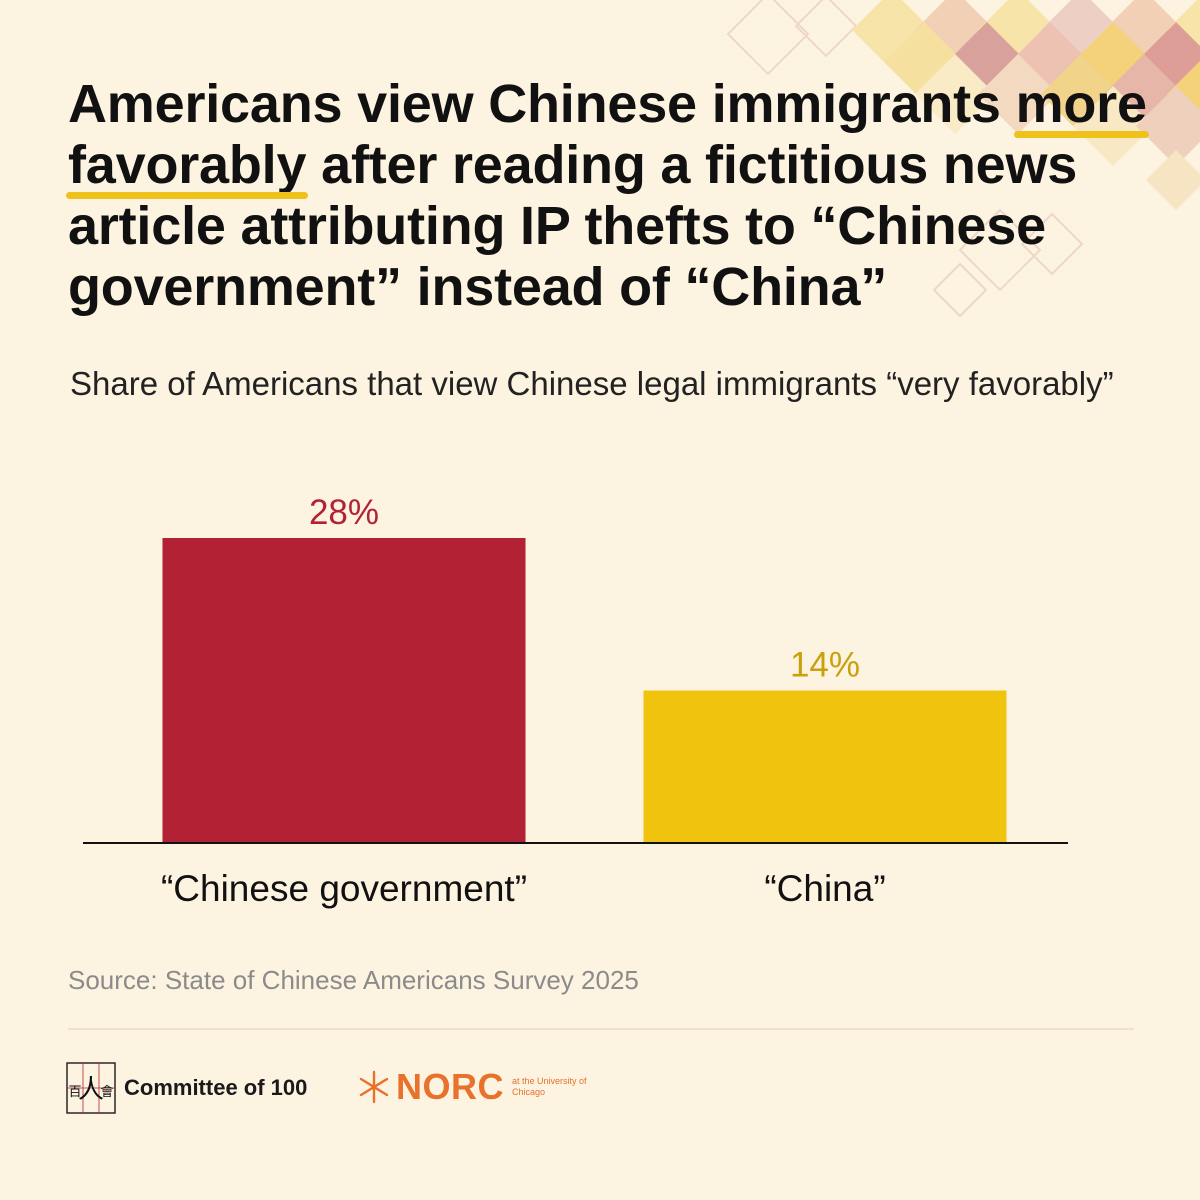 This screenshot has width=1200, height=1200. Describe the element at coordinates (450, 1086) in the screenshot. I see `norc-wordmark: NORC` at that location.